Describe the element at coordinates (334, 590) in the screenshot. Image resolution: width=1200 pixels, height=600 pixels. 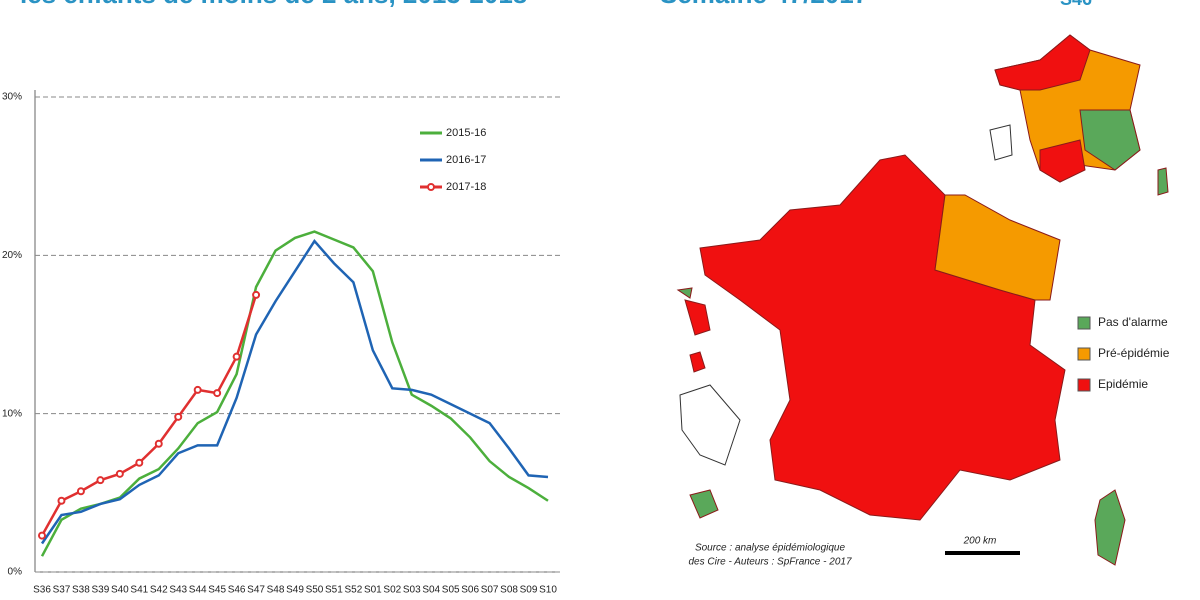
I see `x-tick-label: S51` at that location.